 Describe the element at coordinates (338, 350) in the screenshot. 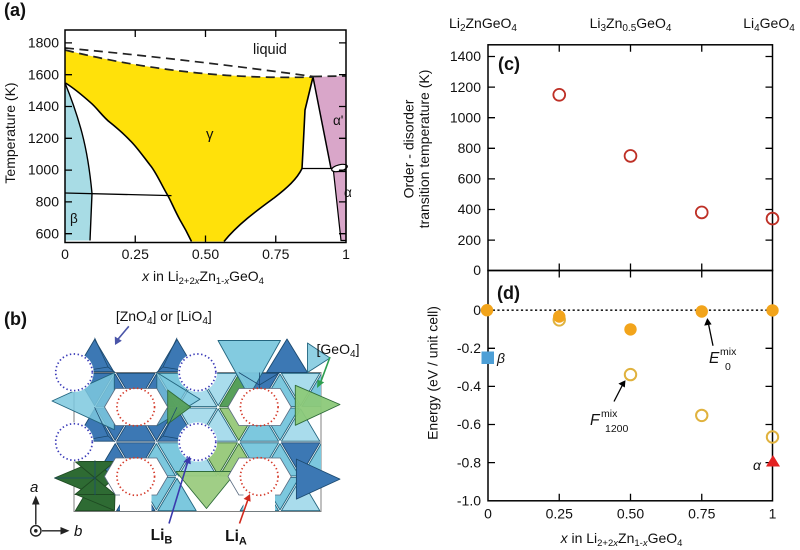

I see `svg-text: [GeO4]` at that location.